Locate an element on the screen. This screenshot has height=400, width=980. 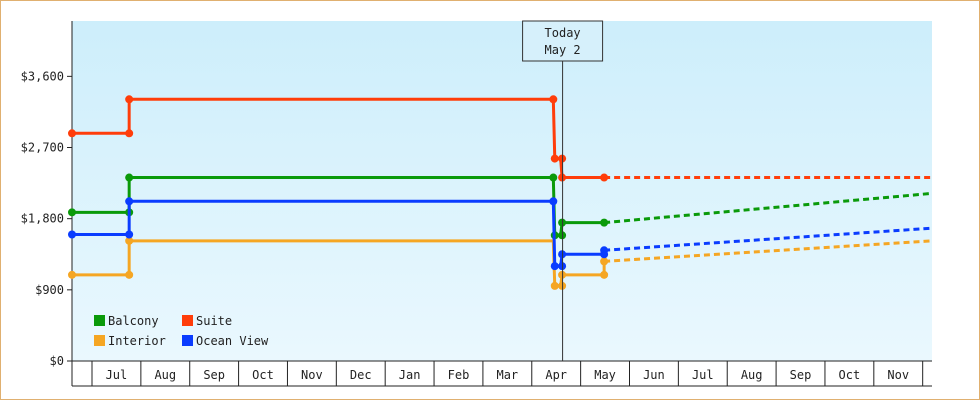
x-tick-label: Apr is located at coordinates (556, 375).